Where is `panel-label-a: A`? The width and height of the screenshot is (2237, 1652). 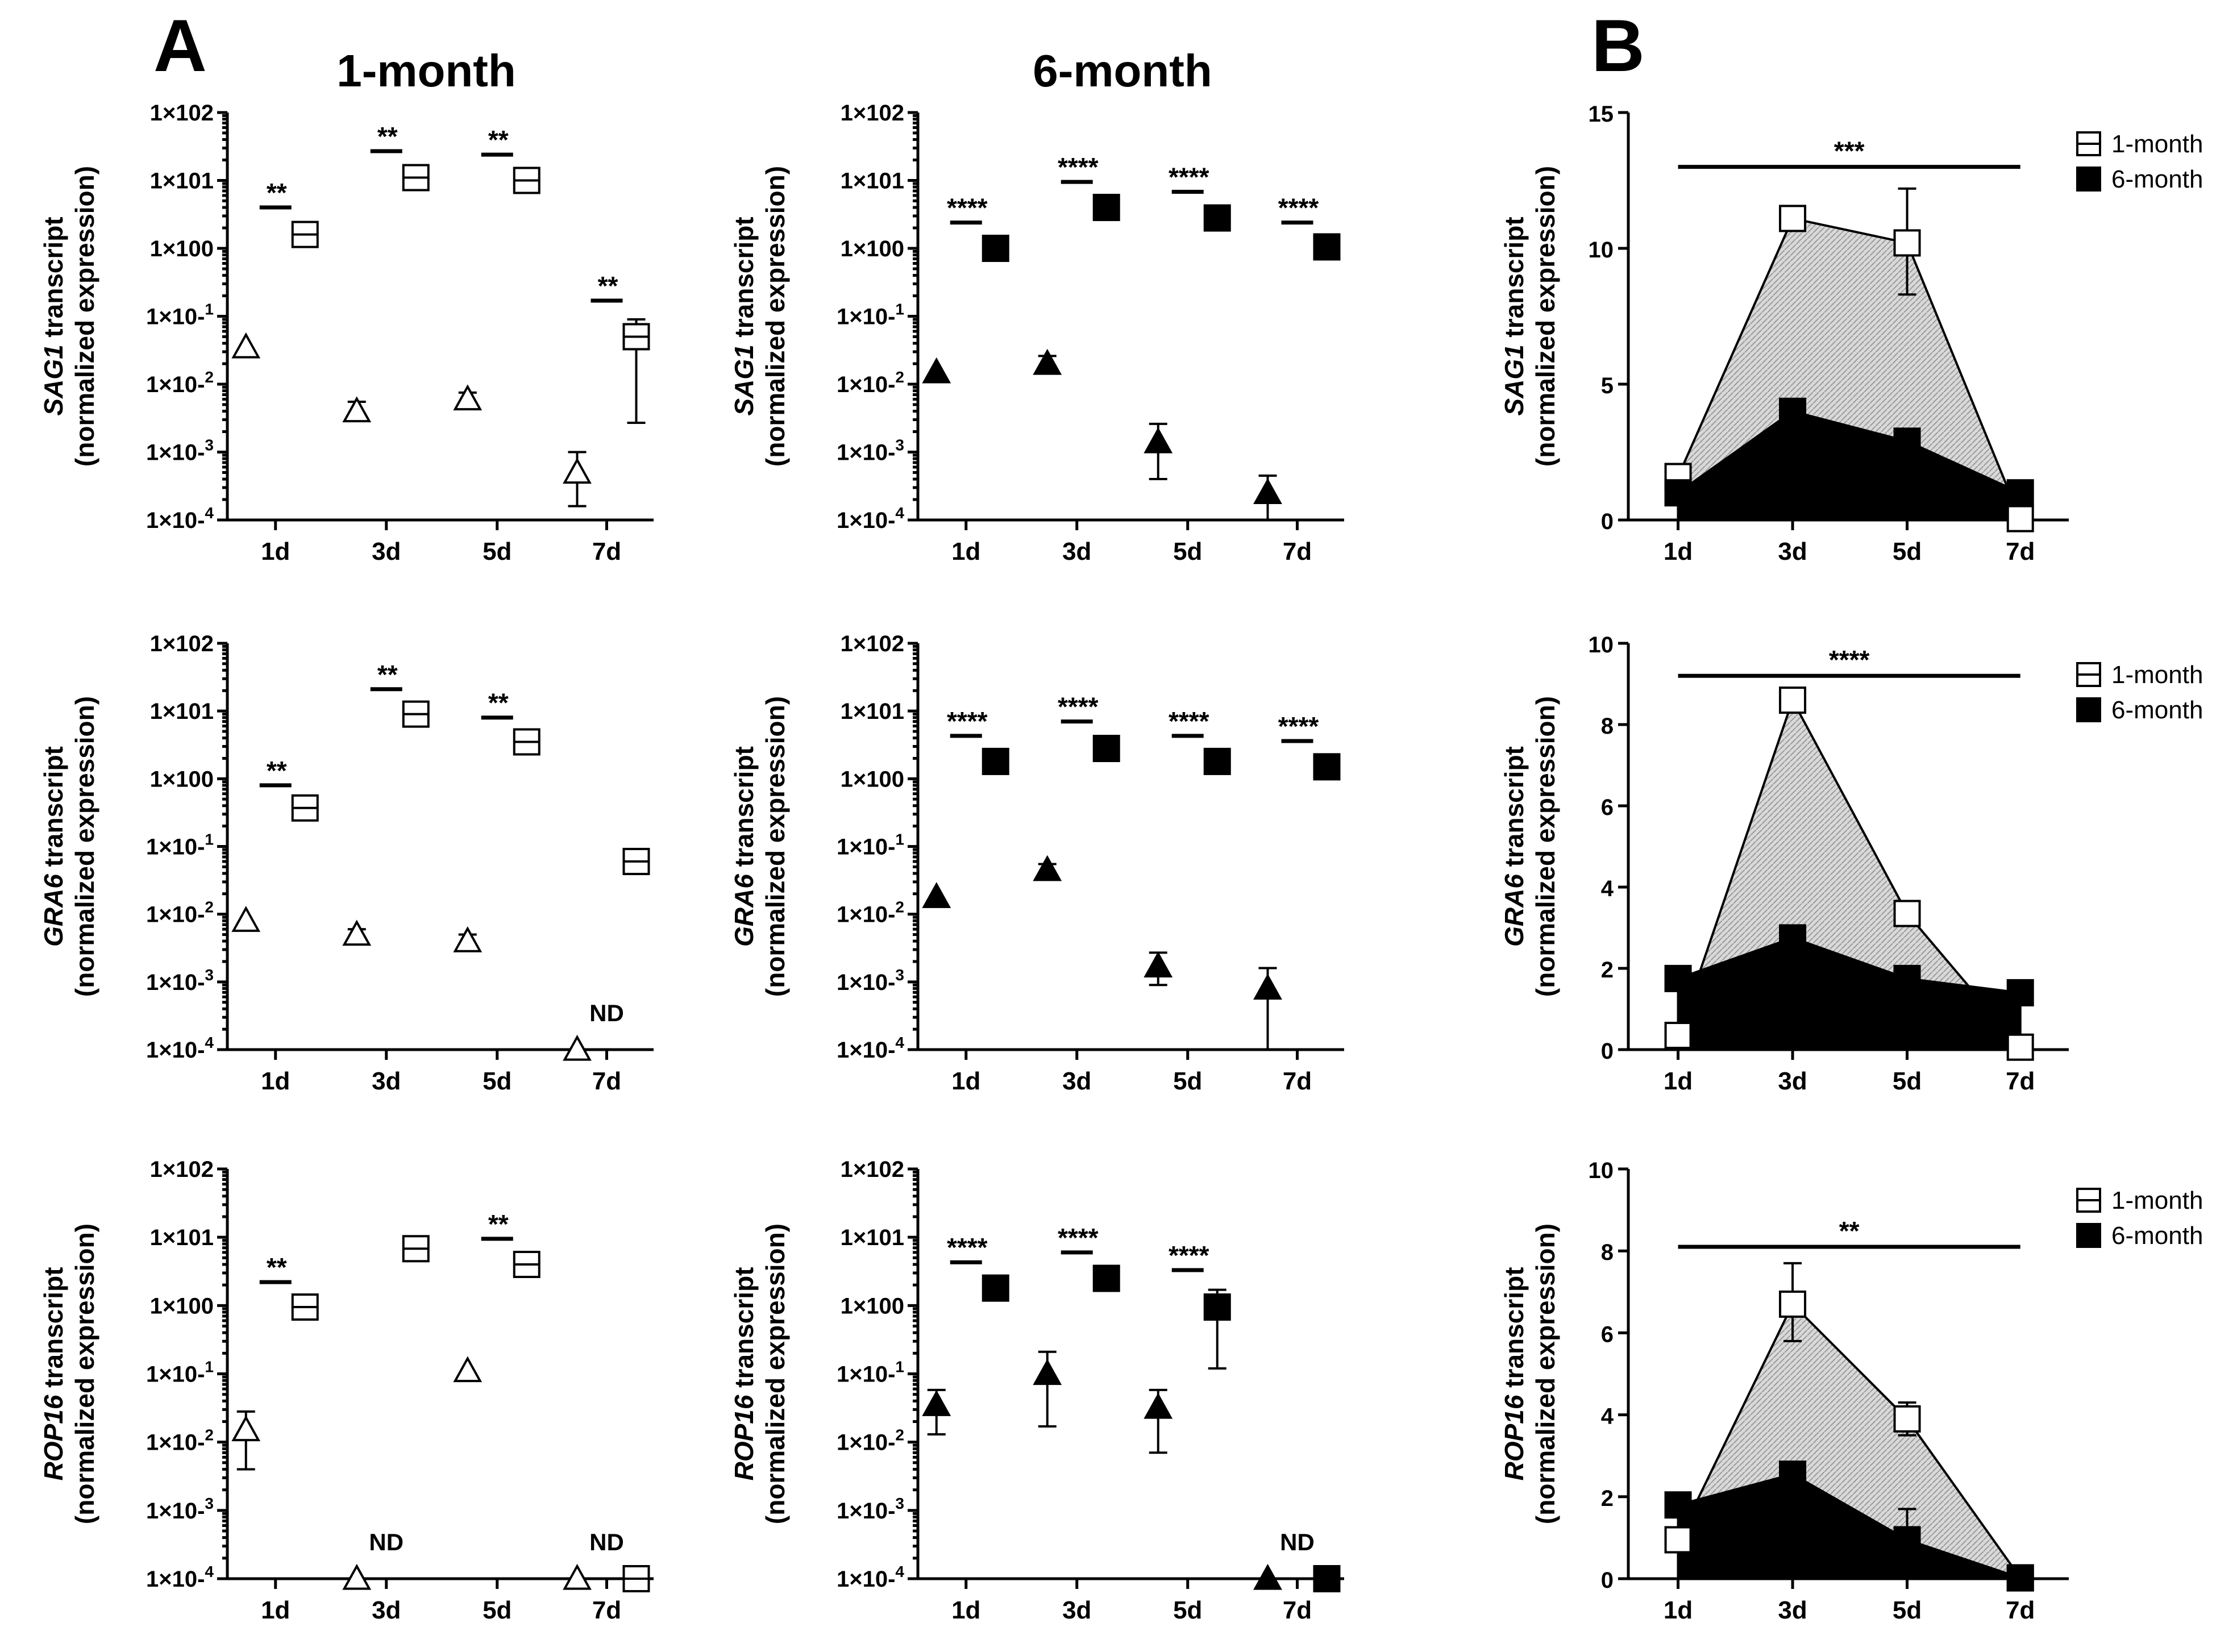 panel-label-a: A is located at coordinates (180, 45).